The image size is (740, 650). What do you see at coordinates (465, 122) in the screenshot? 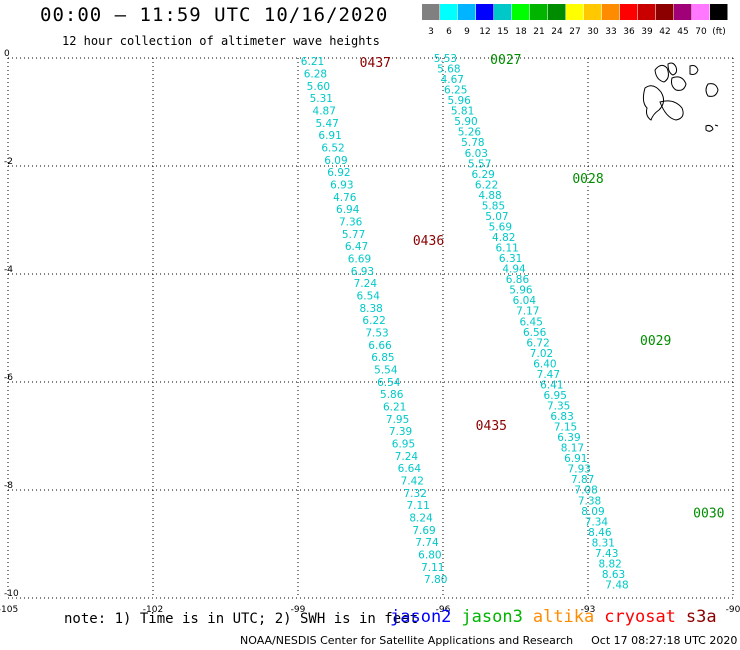
I see `wave-height-value: 5.90` at bounding box center [465, 122].